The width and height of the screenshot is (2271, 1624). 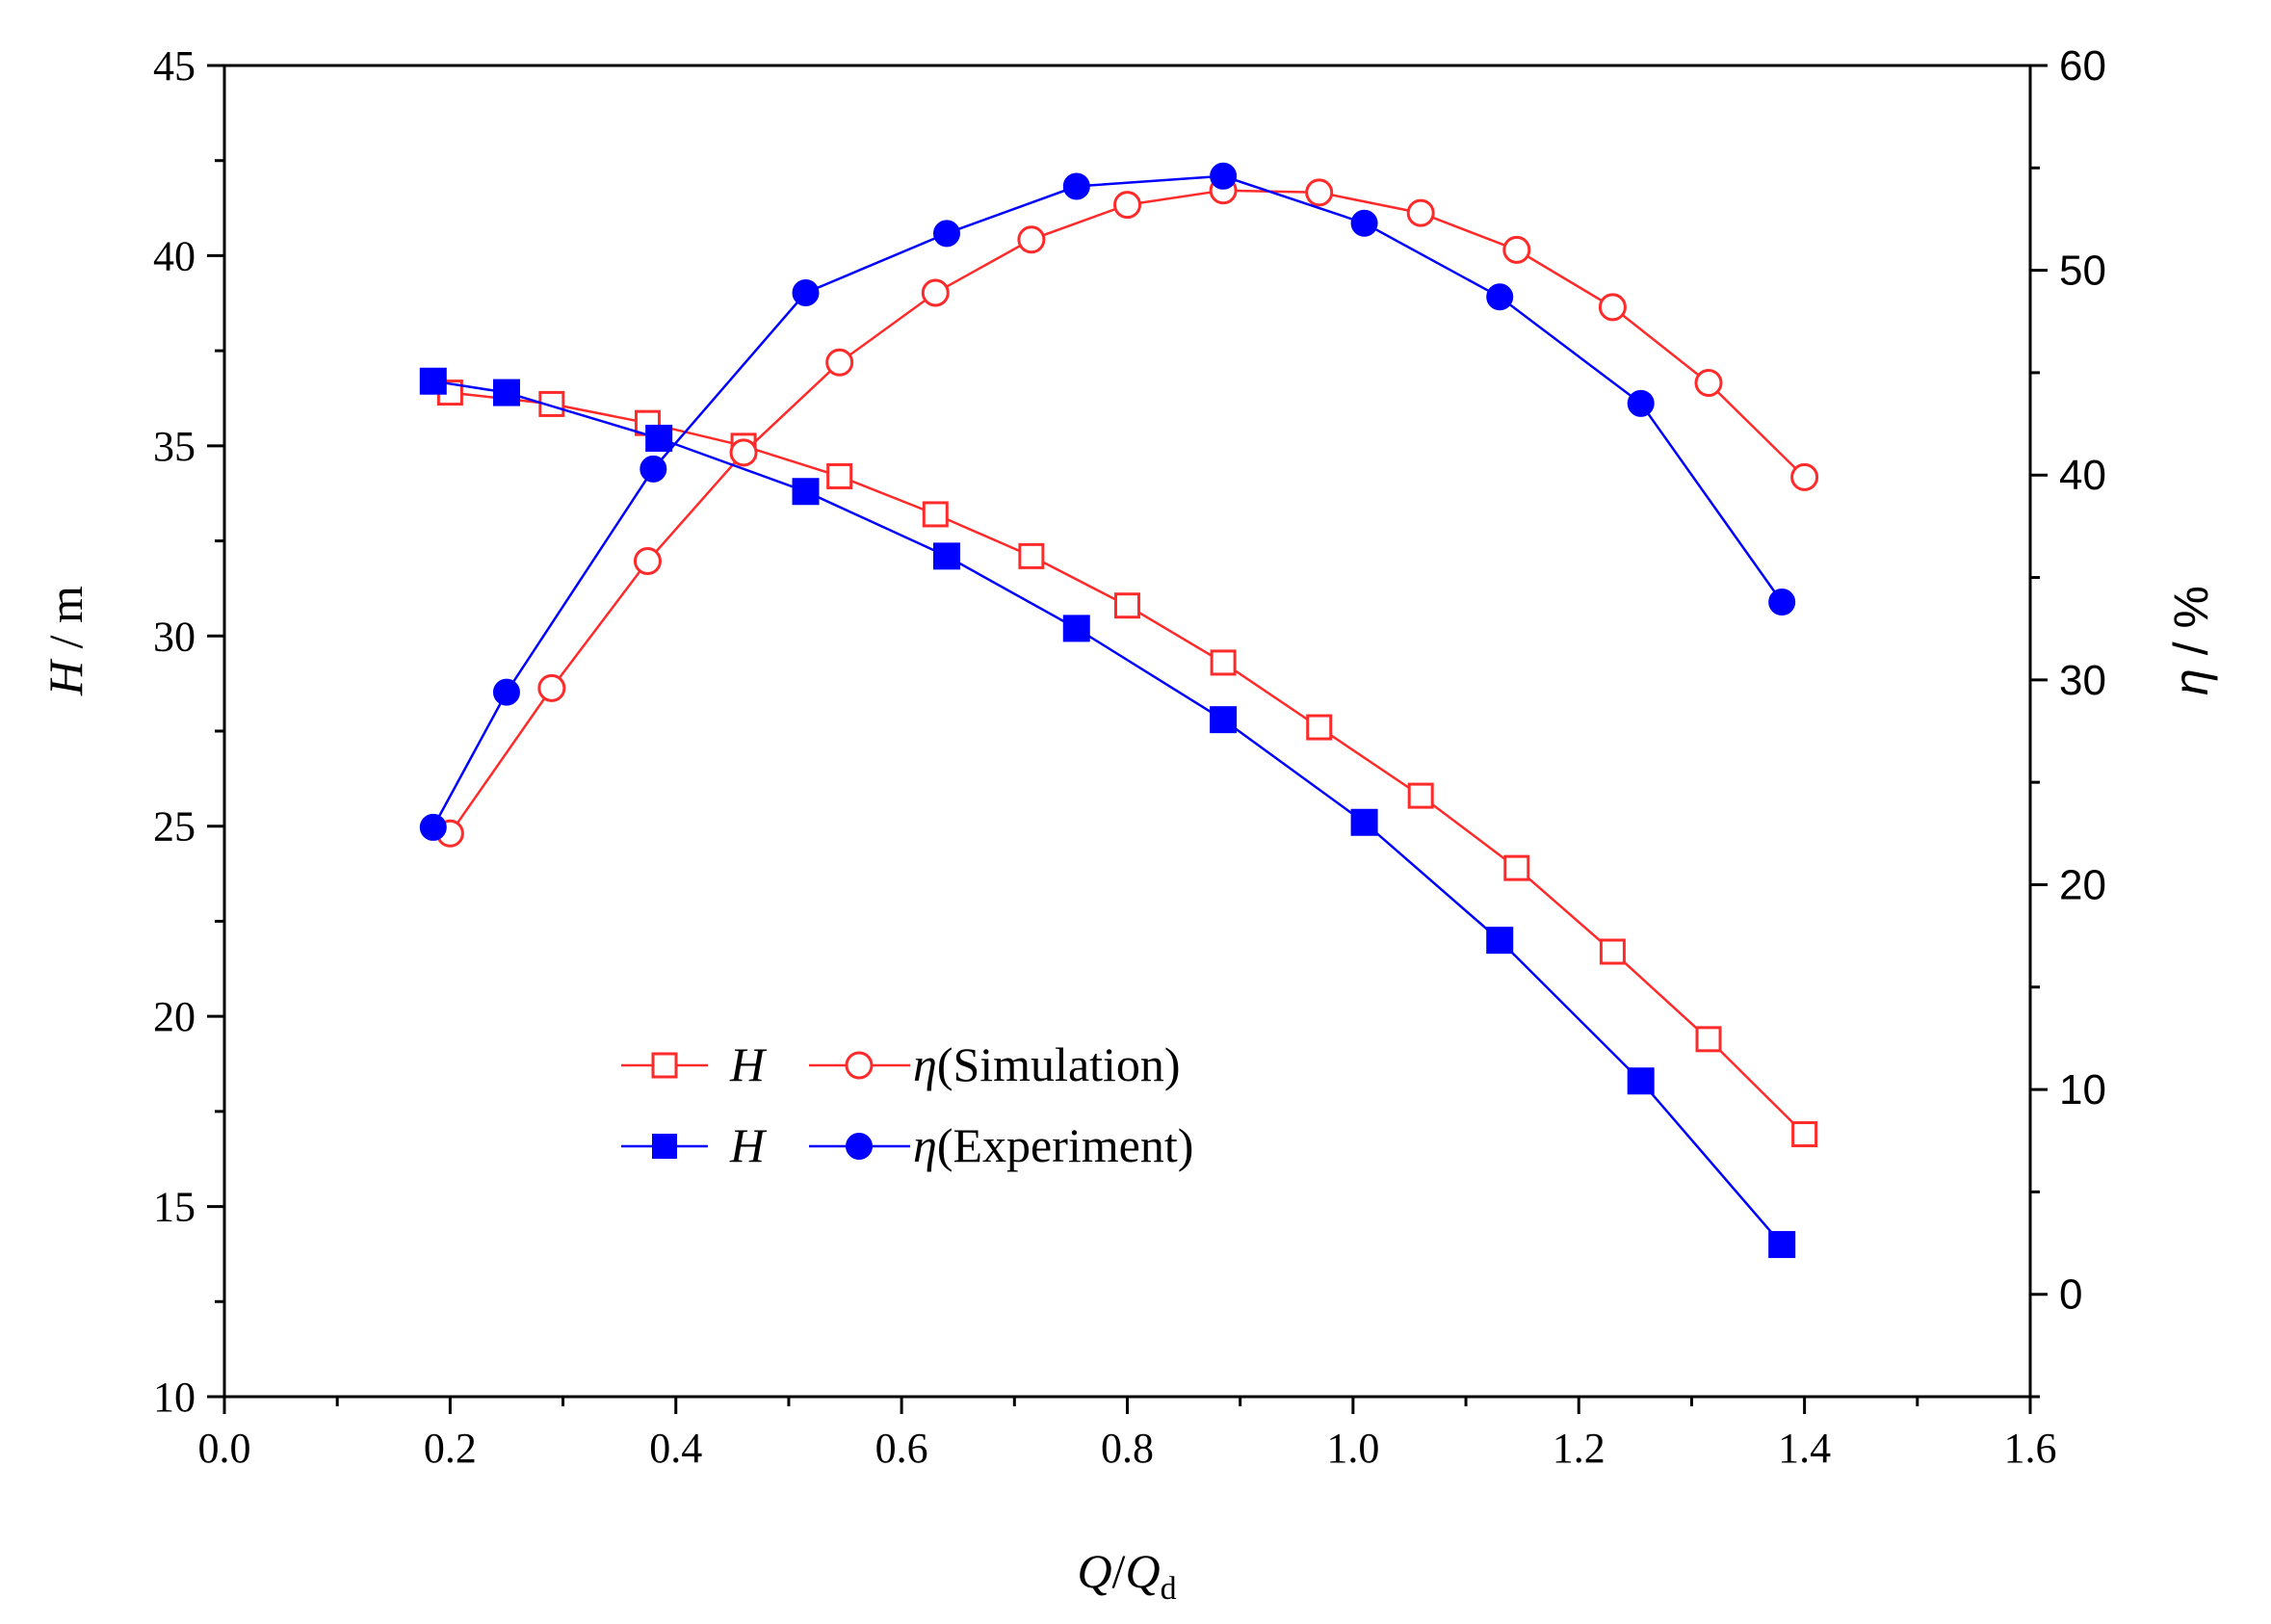 What do you see at coordinates (859, 1065) in the screenshot?
I see `legend-marker-eta-sim` at bounding box center [859, 1065].